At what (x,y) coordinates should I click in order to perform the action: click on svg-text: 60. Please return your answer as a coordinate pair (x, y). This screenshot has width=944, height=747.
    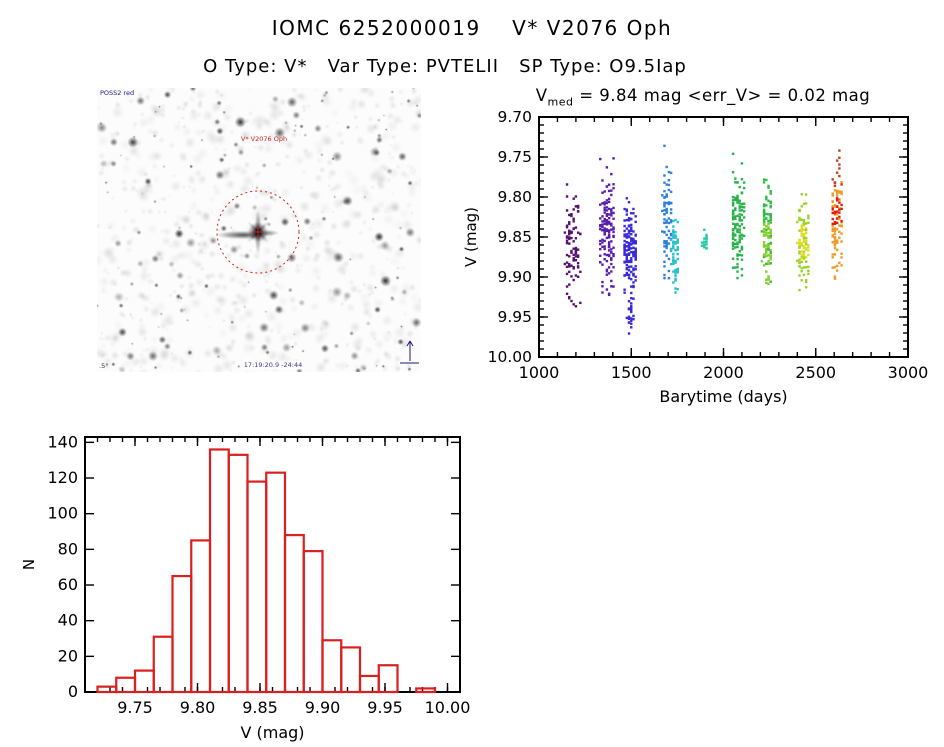
    Looking at the image, I should click on (68, 584).